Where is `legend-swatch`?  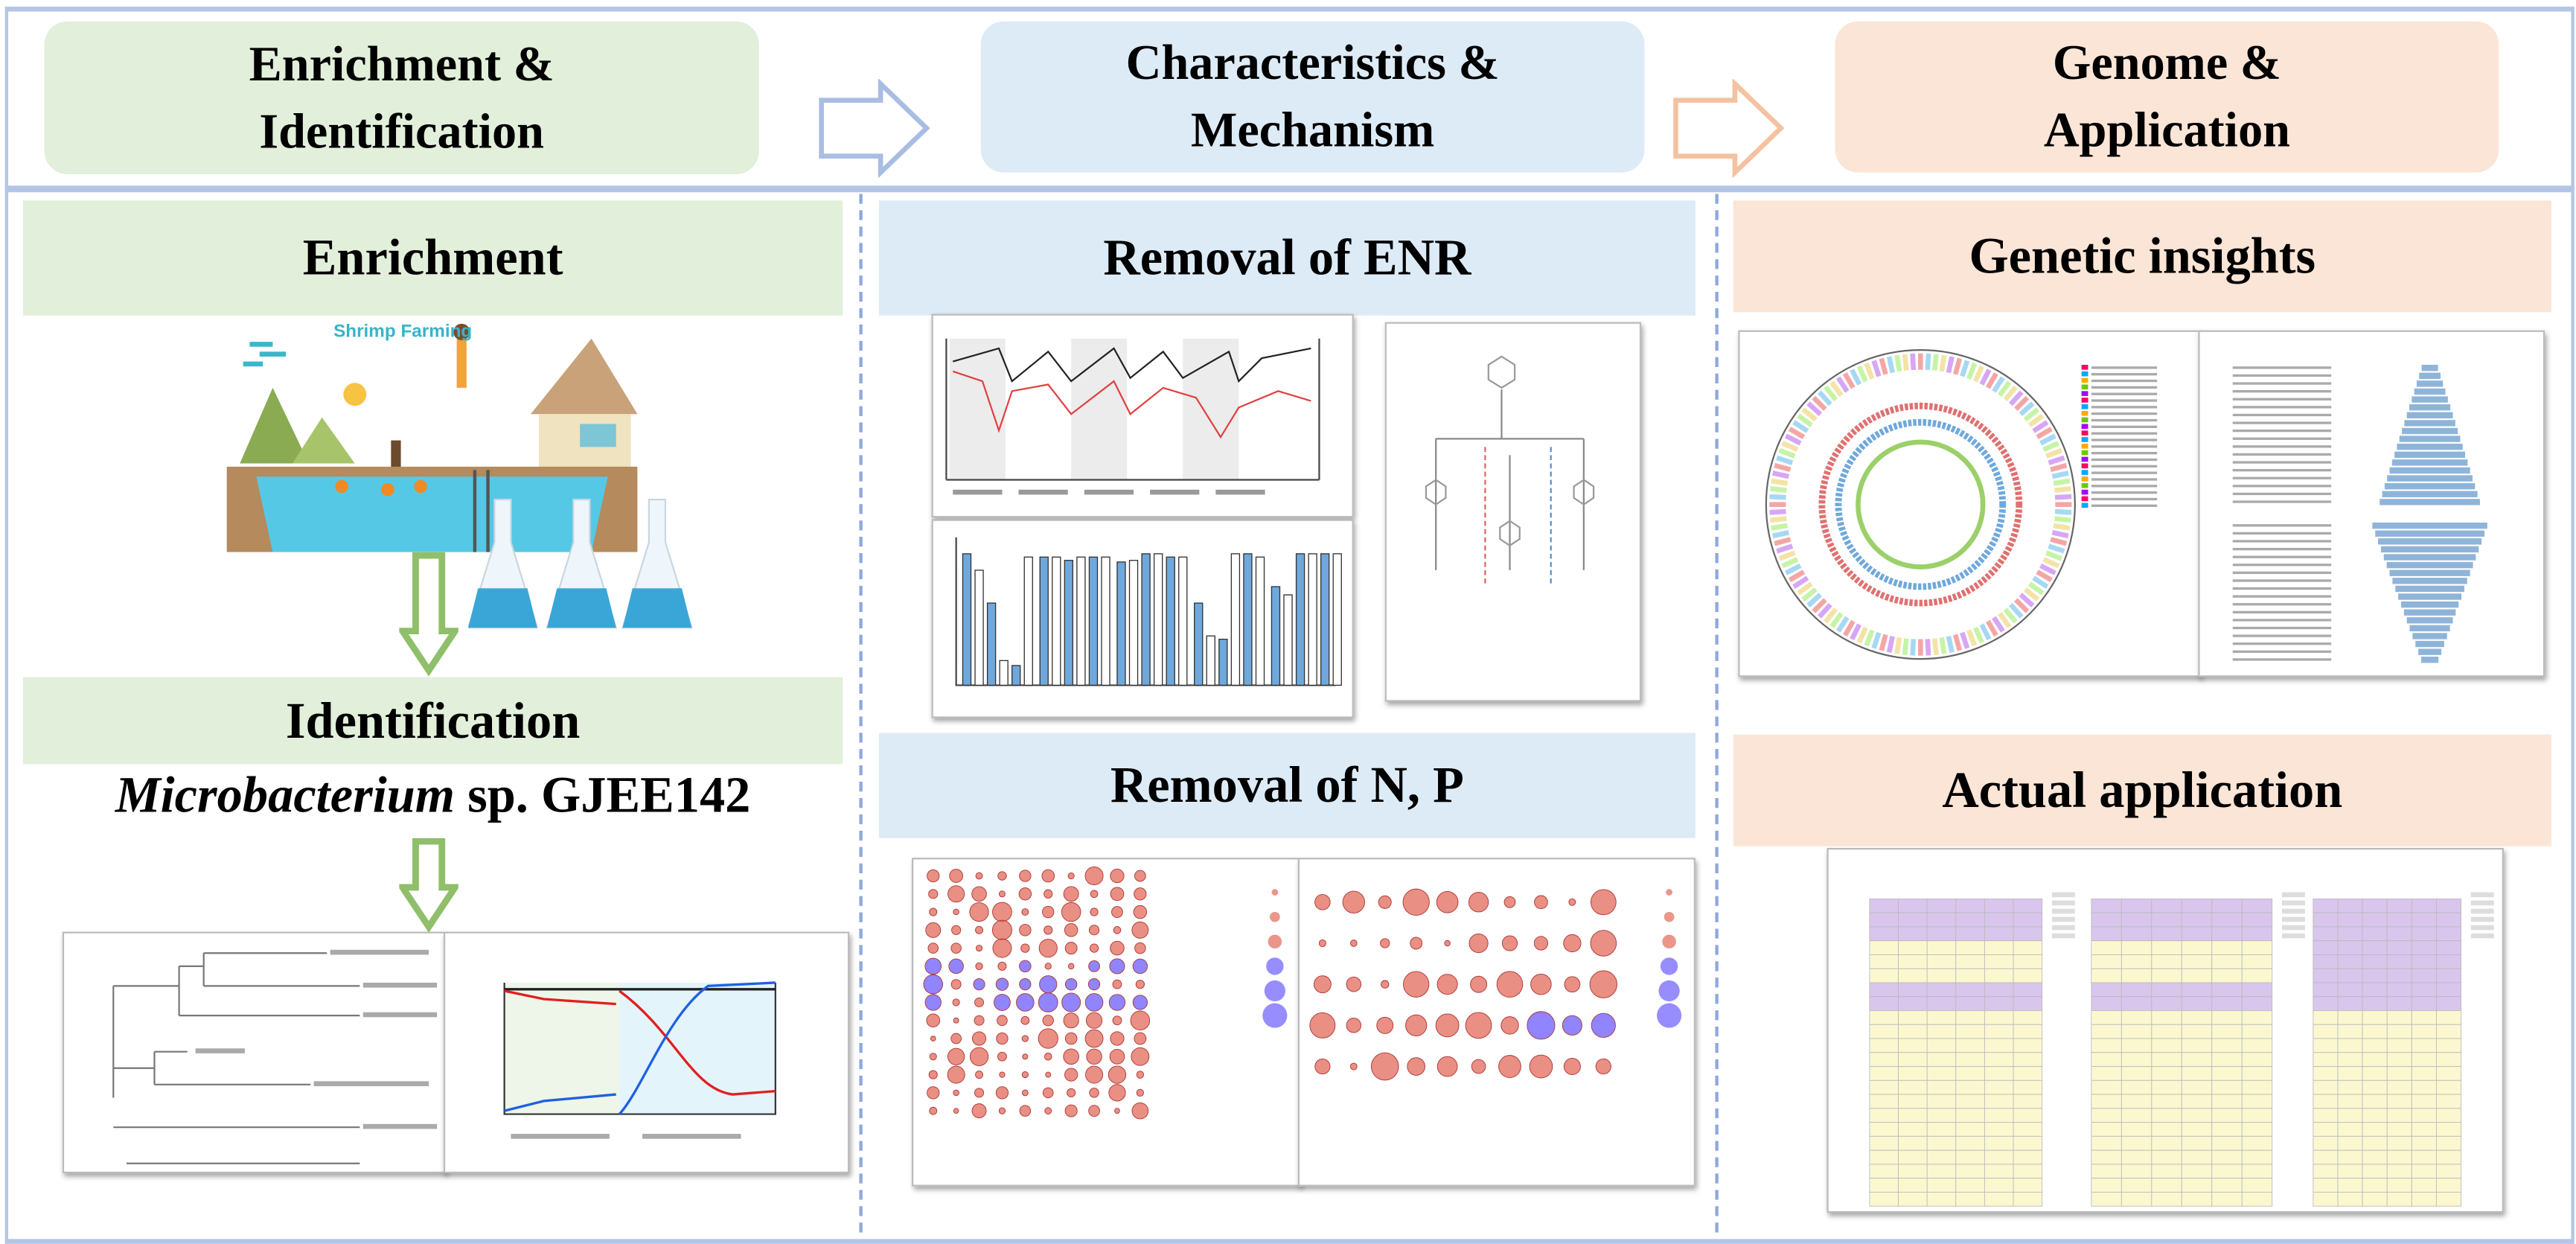
legend-swatch is located at coordinates (2084, 499).